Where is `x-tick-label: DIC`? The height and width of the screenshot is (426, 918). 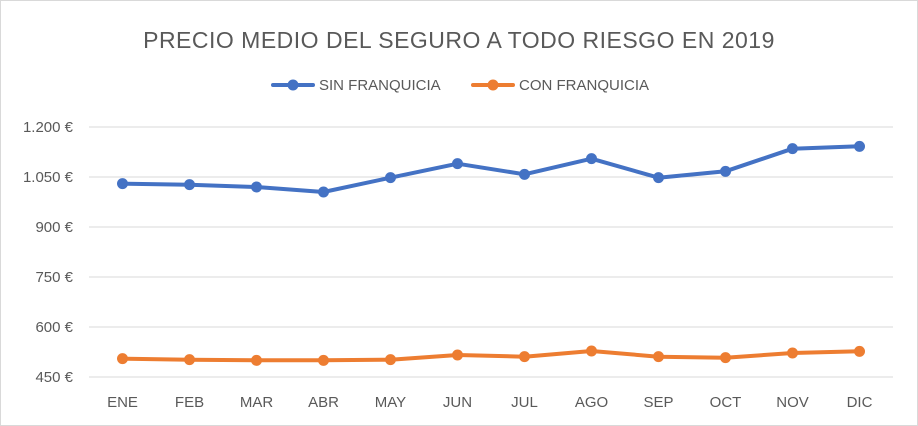 x-tick-label: DIC is located at coordinates (860, 402).